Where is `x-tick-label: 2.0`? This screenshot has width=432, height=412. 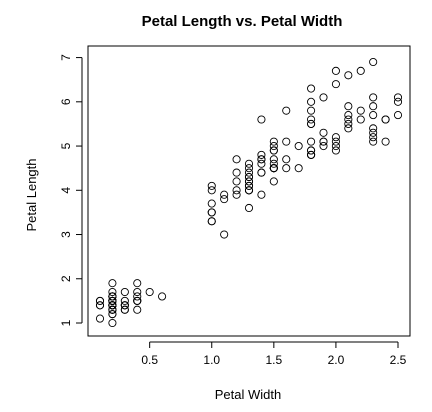 x-tick-label: 2.0 is located at coordinates (336, 360).